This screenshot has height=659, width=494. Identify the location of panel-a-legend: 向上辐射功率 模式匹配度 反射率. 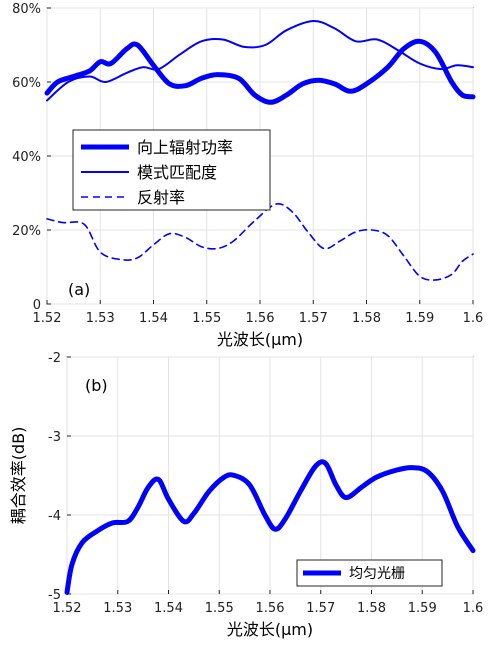
(171, 170).